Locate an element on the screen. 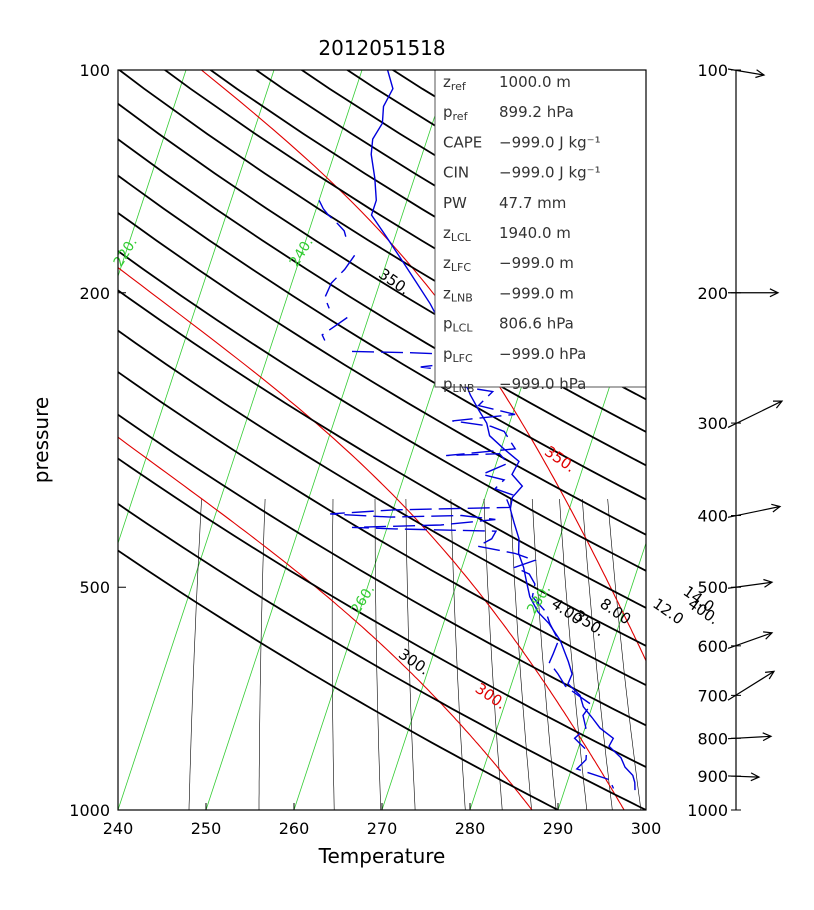 This screenshot has height=910, width=814. x-tick-label: 270 is located at coordinates (382, 828).